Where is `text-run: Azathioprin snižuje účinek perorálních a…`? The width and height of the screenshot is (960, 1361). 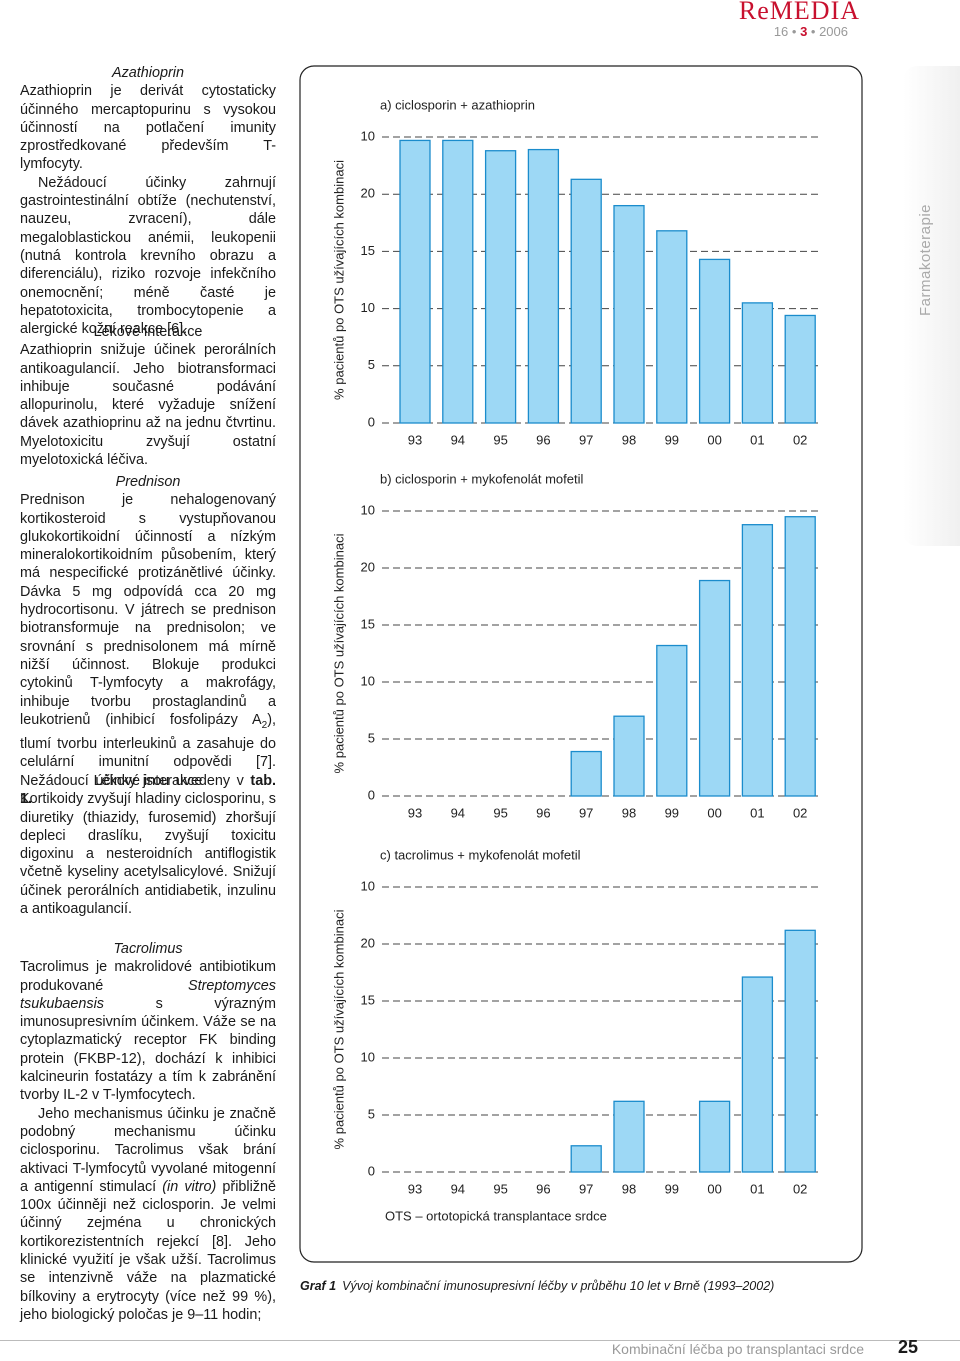
text-run: Azathioprin snižuje účinek perorálních a… is located at coordinates (148, 405).